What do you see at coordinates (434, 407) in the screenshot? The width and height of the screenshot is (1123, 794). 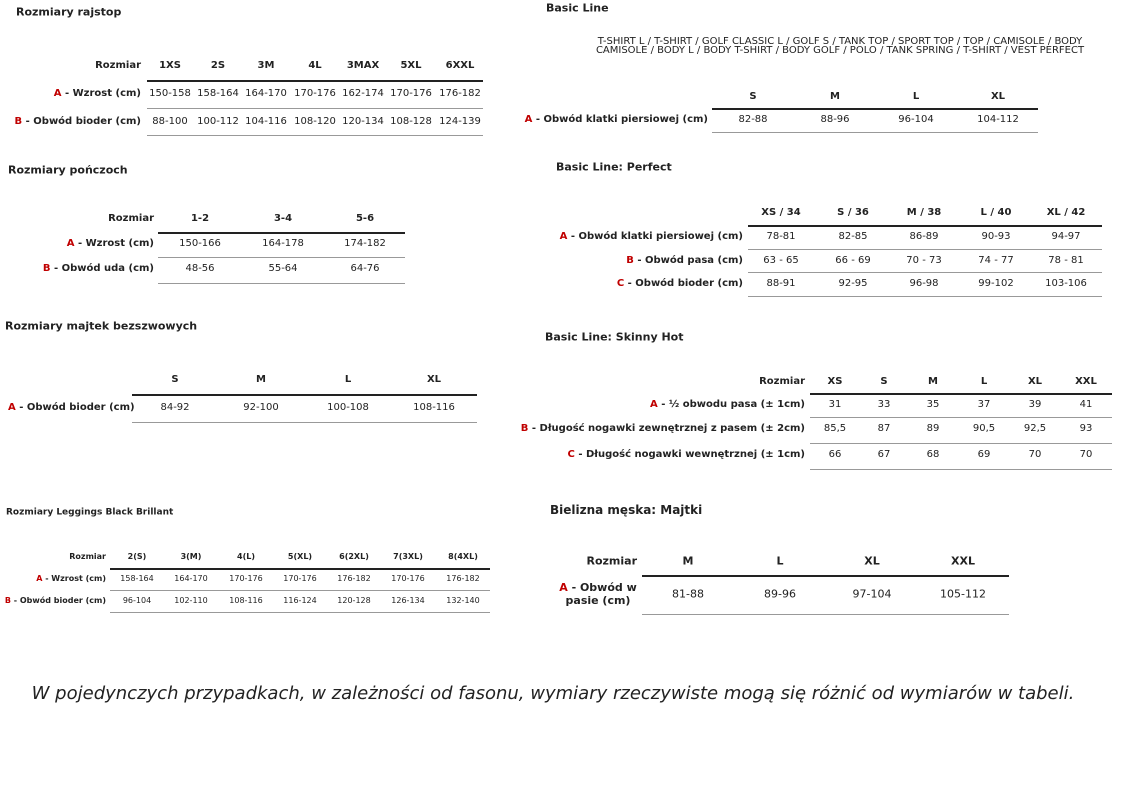 I see `cell: 108-116` at bounding box center [434, 407].